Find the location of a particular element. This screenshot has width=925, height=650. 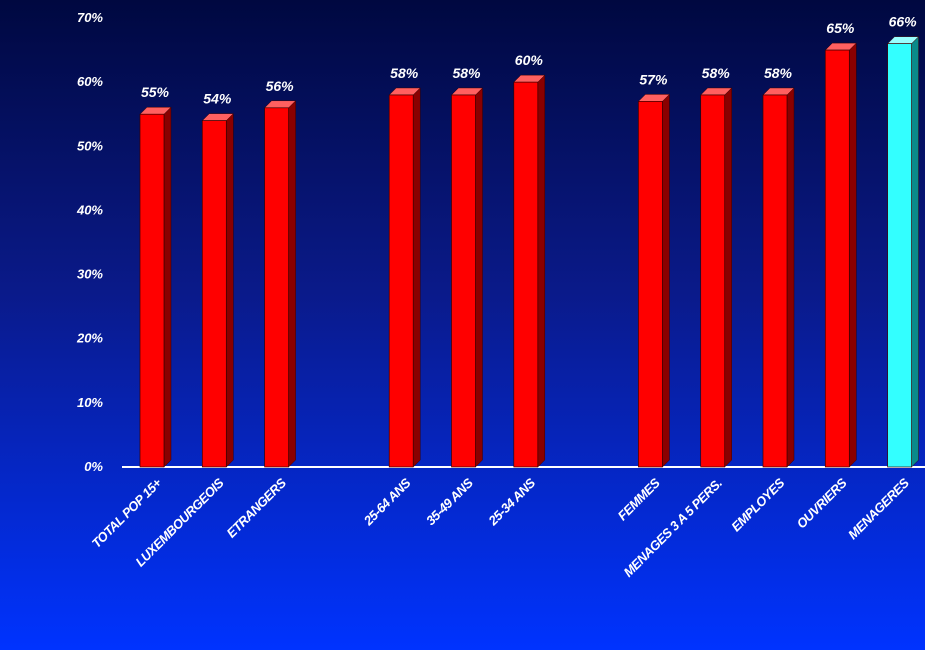

y-tick-label: 0% is located at coordinates (93, 466).